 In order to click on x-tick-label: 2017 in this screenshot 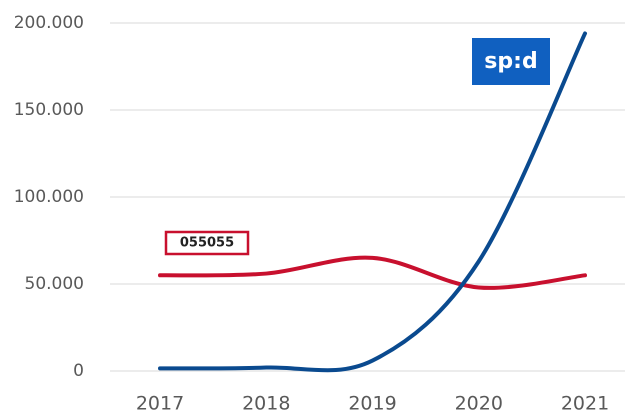, I will do `click(160, 404)`.